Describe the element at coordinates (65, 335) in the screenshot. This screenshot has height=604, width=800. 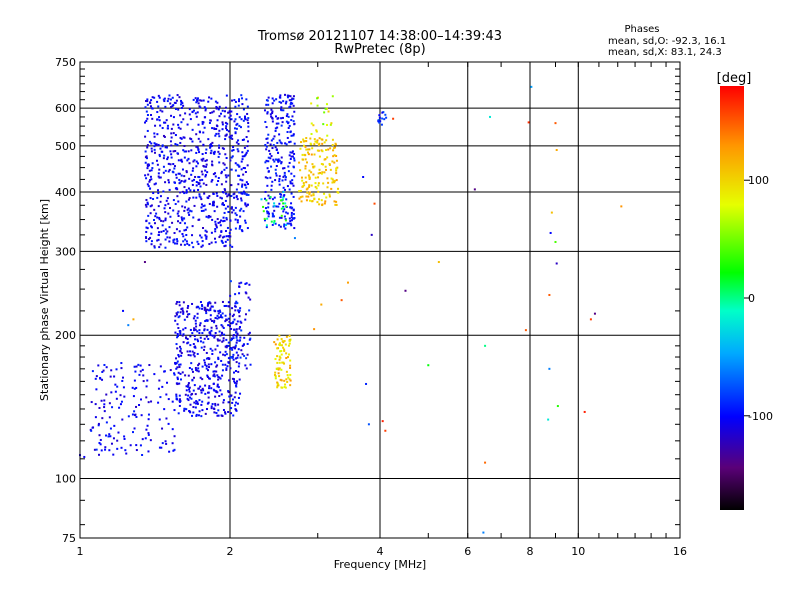
I see `y-tick-label: 200` at that location.